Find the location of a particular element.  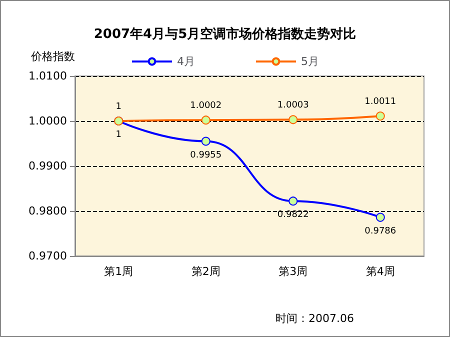

x-tick-label: 第3周 is located at coordinates (293, 271).